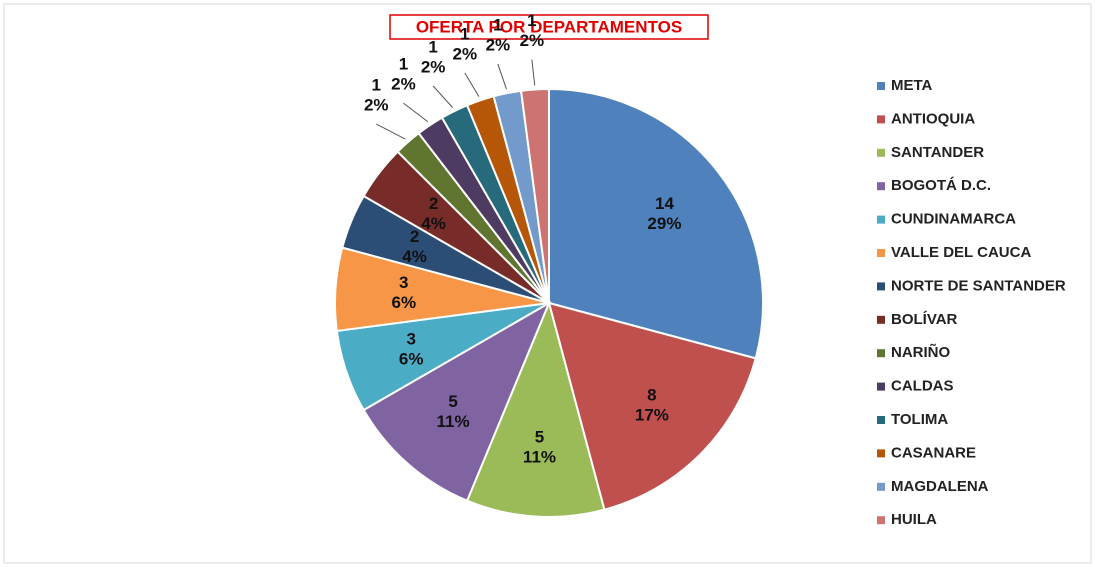  I want to click on legend-label: HUILA, so click(914, 519).